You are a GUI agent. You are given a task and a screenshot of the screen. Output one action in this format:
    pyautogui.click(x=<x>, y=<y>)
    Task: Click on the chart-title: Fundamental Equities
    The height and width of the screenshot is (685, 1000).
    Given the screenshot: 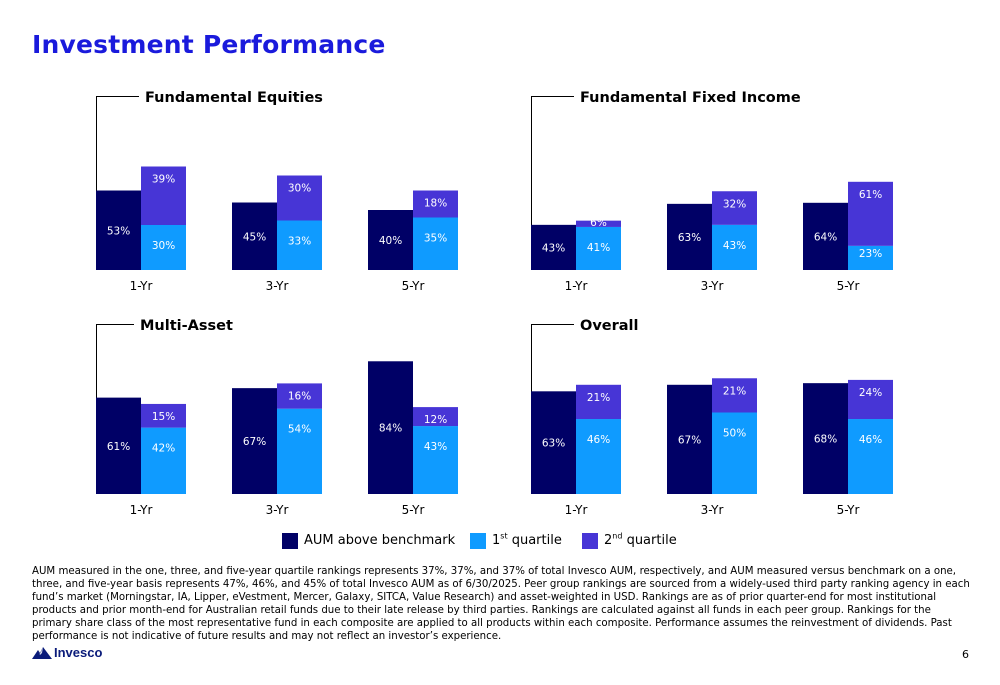 What is the action you would take?
    pyautogui.click(x=234, y=98)
    